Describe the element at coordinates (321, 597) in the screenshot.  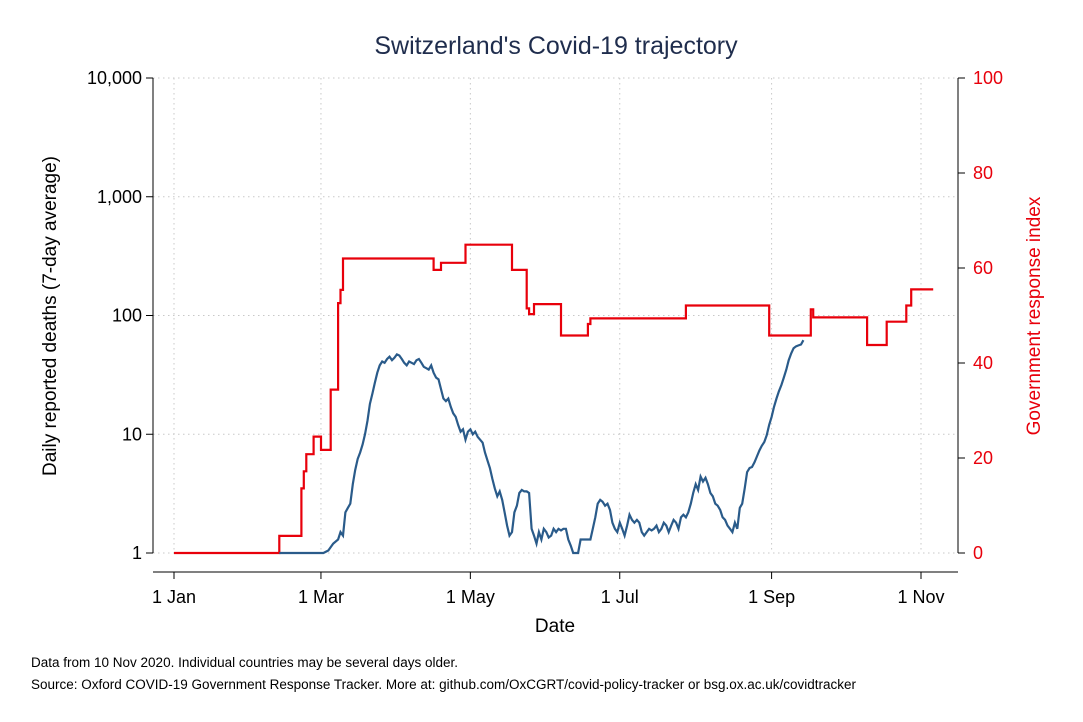
I see `x-tick-label: 1 Mar` at that location.